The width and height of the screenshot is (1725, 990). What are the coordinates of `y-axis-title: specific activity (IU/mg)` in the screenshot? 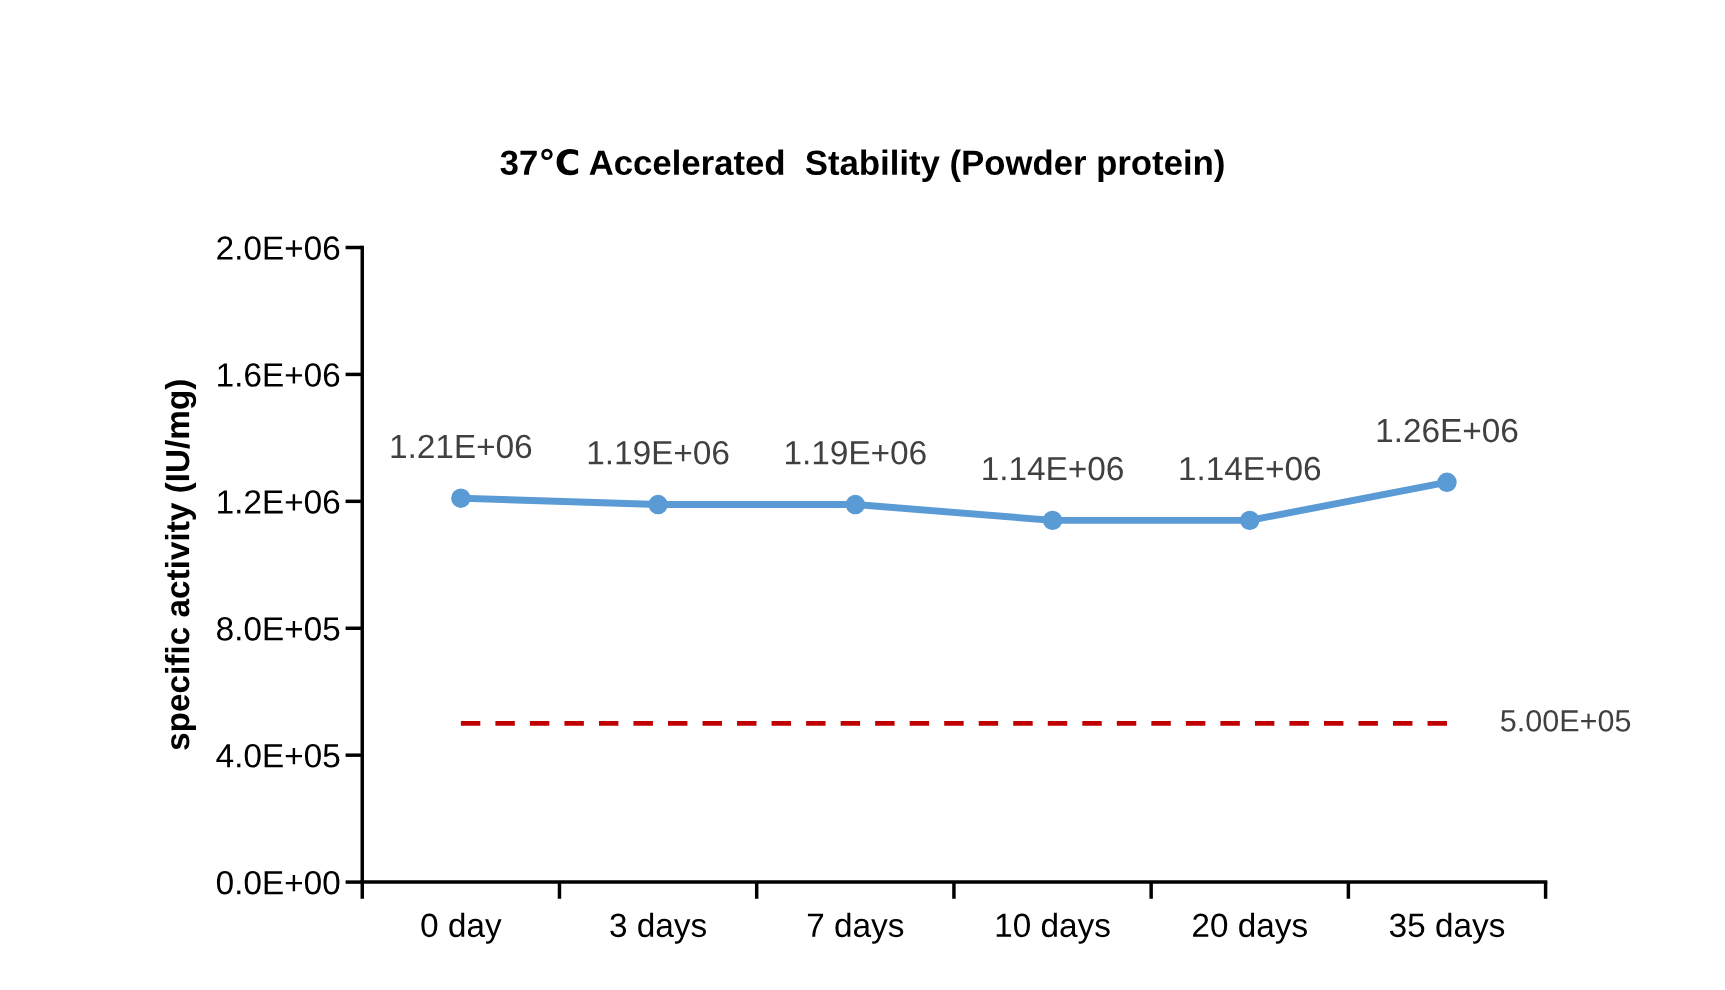 It's located at (180, 565).